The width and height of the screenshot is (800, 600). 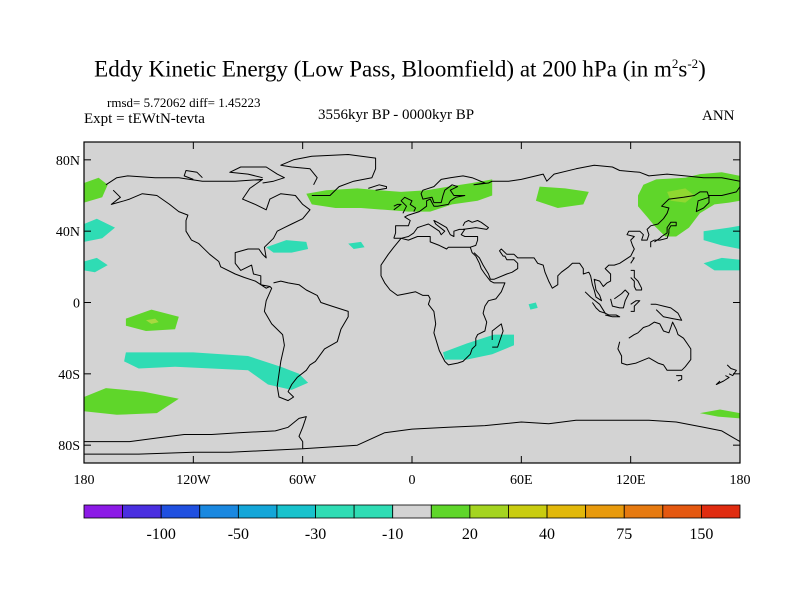 What do you see at coordinates (287, 246) in the screenshot?
I see `anomaly-region-north-america-east-neg` at bounding box center [287, 246].